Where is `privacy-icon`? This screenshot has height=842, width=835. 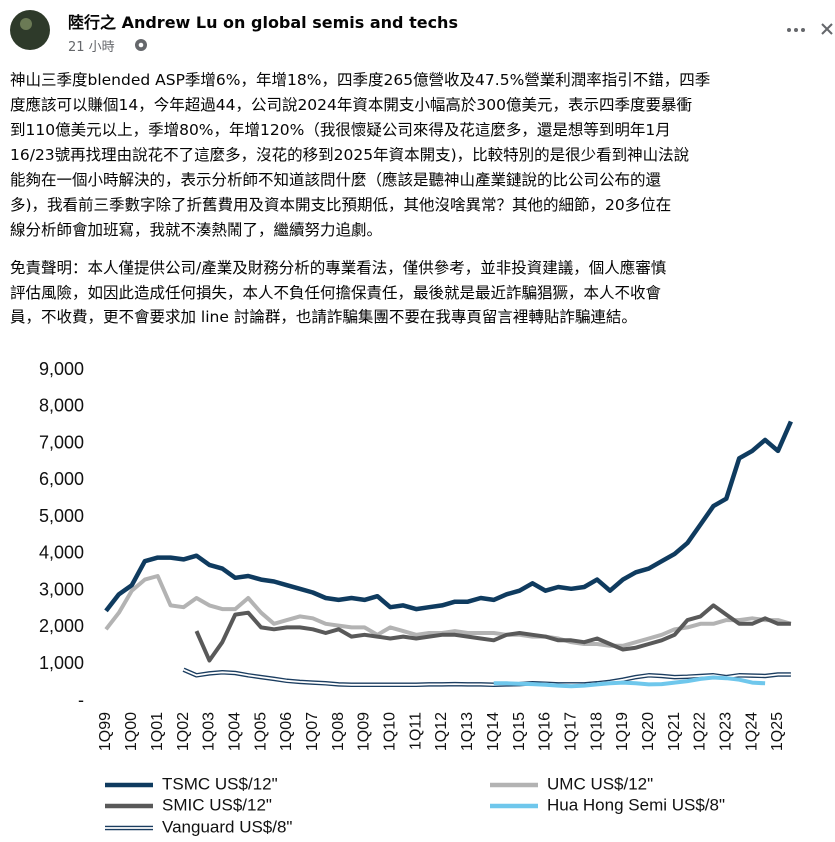
privacy-icon is located at coordinates (141, 45).